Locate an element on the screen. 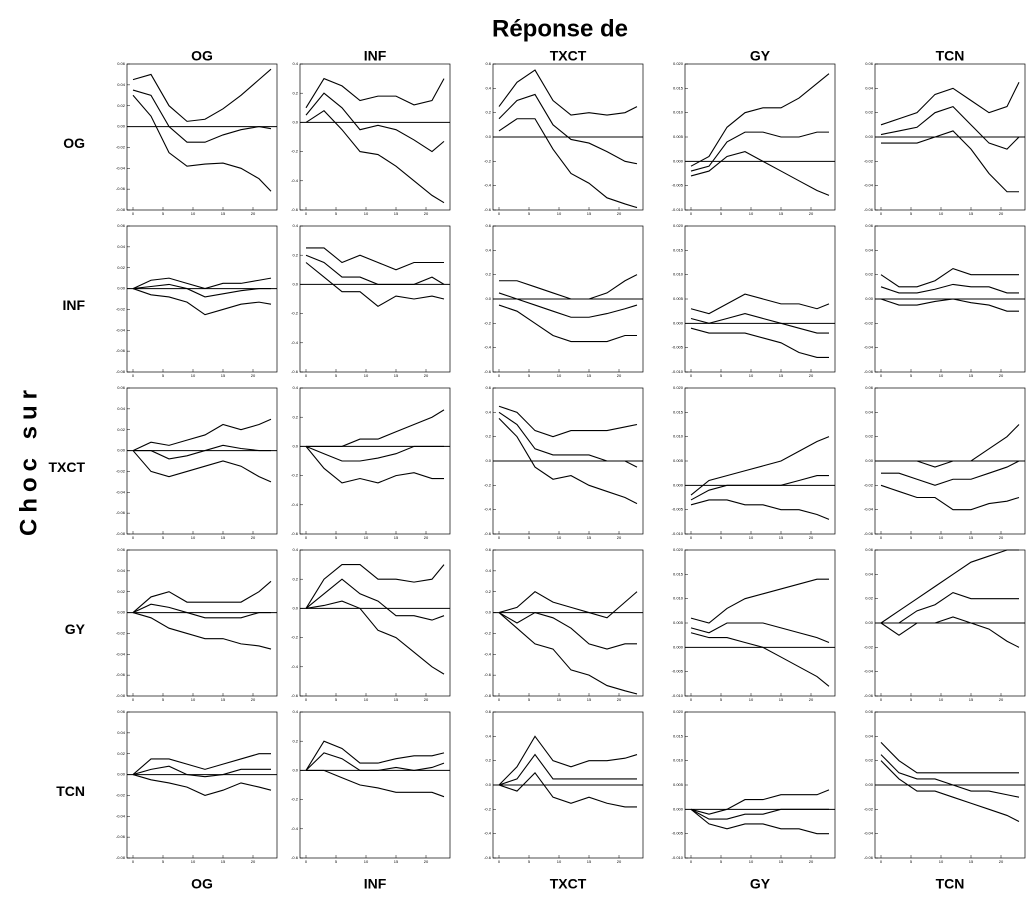 This screenshot has width=1036, height=899. y-tick-label: 0.005 is located at coordinates (678, 622).